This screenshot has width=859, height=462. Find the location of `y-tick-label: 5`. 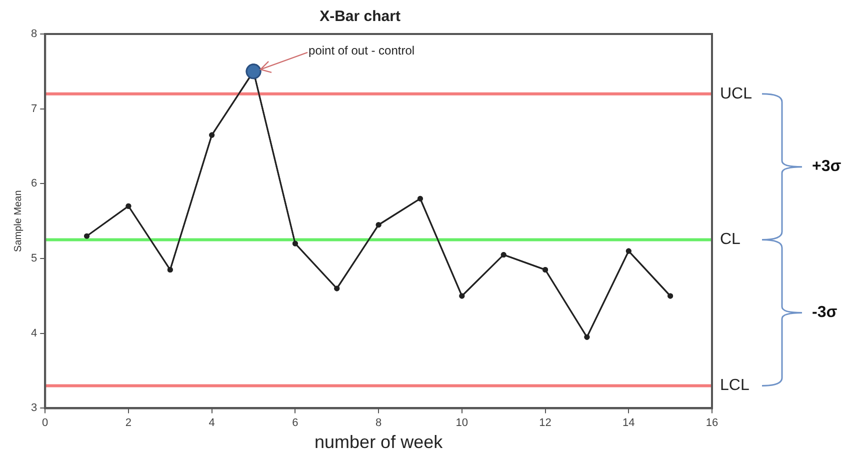

y-tick-label: 5 is located at coordinates (34, 258).